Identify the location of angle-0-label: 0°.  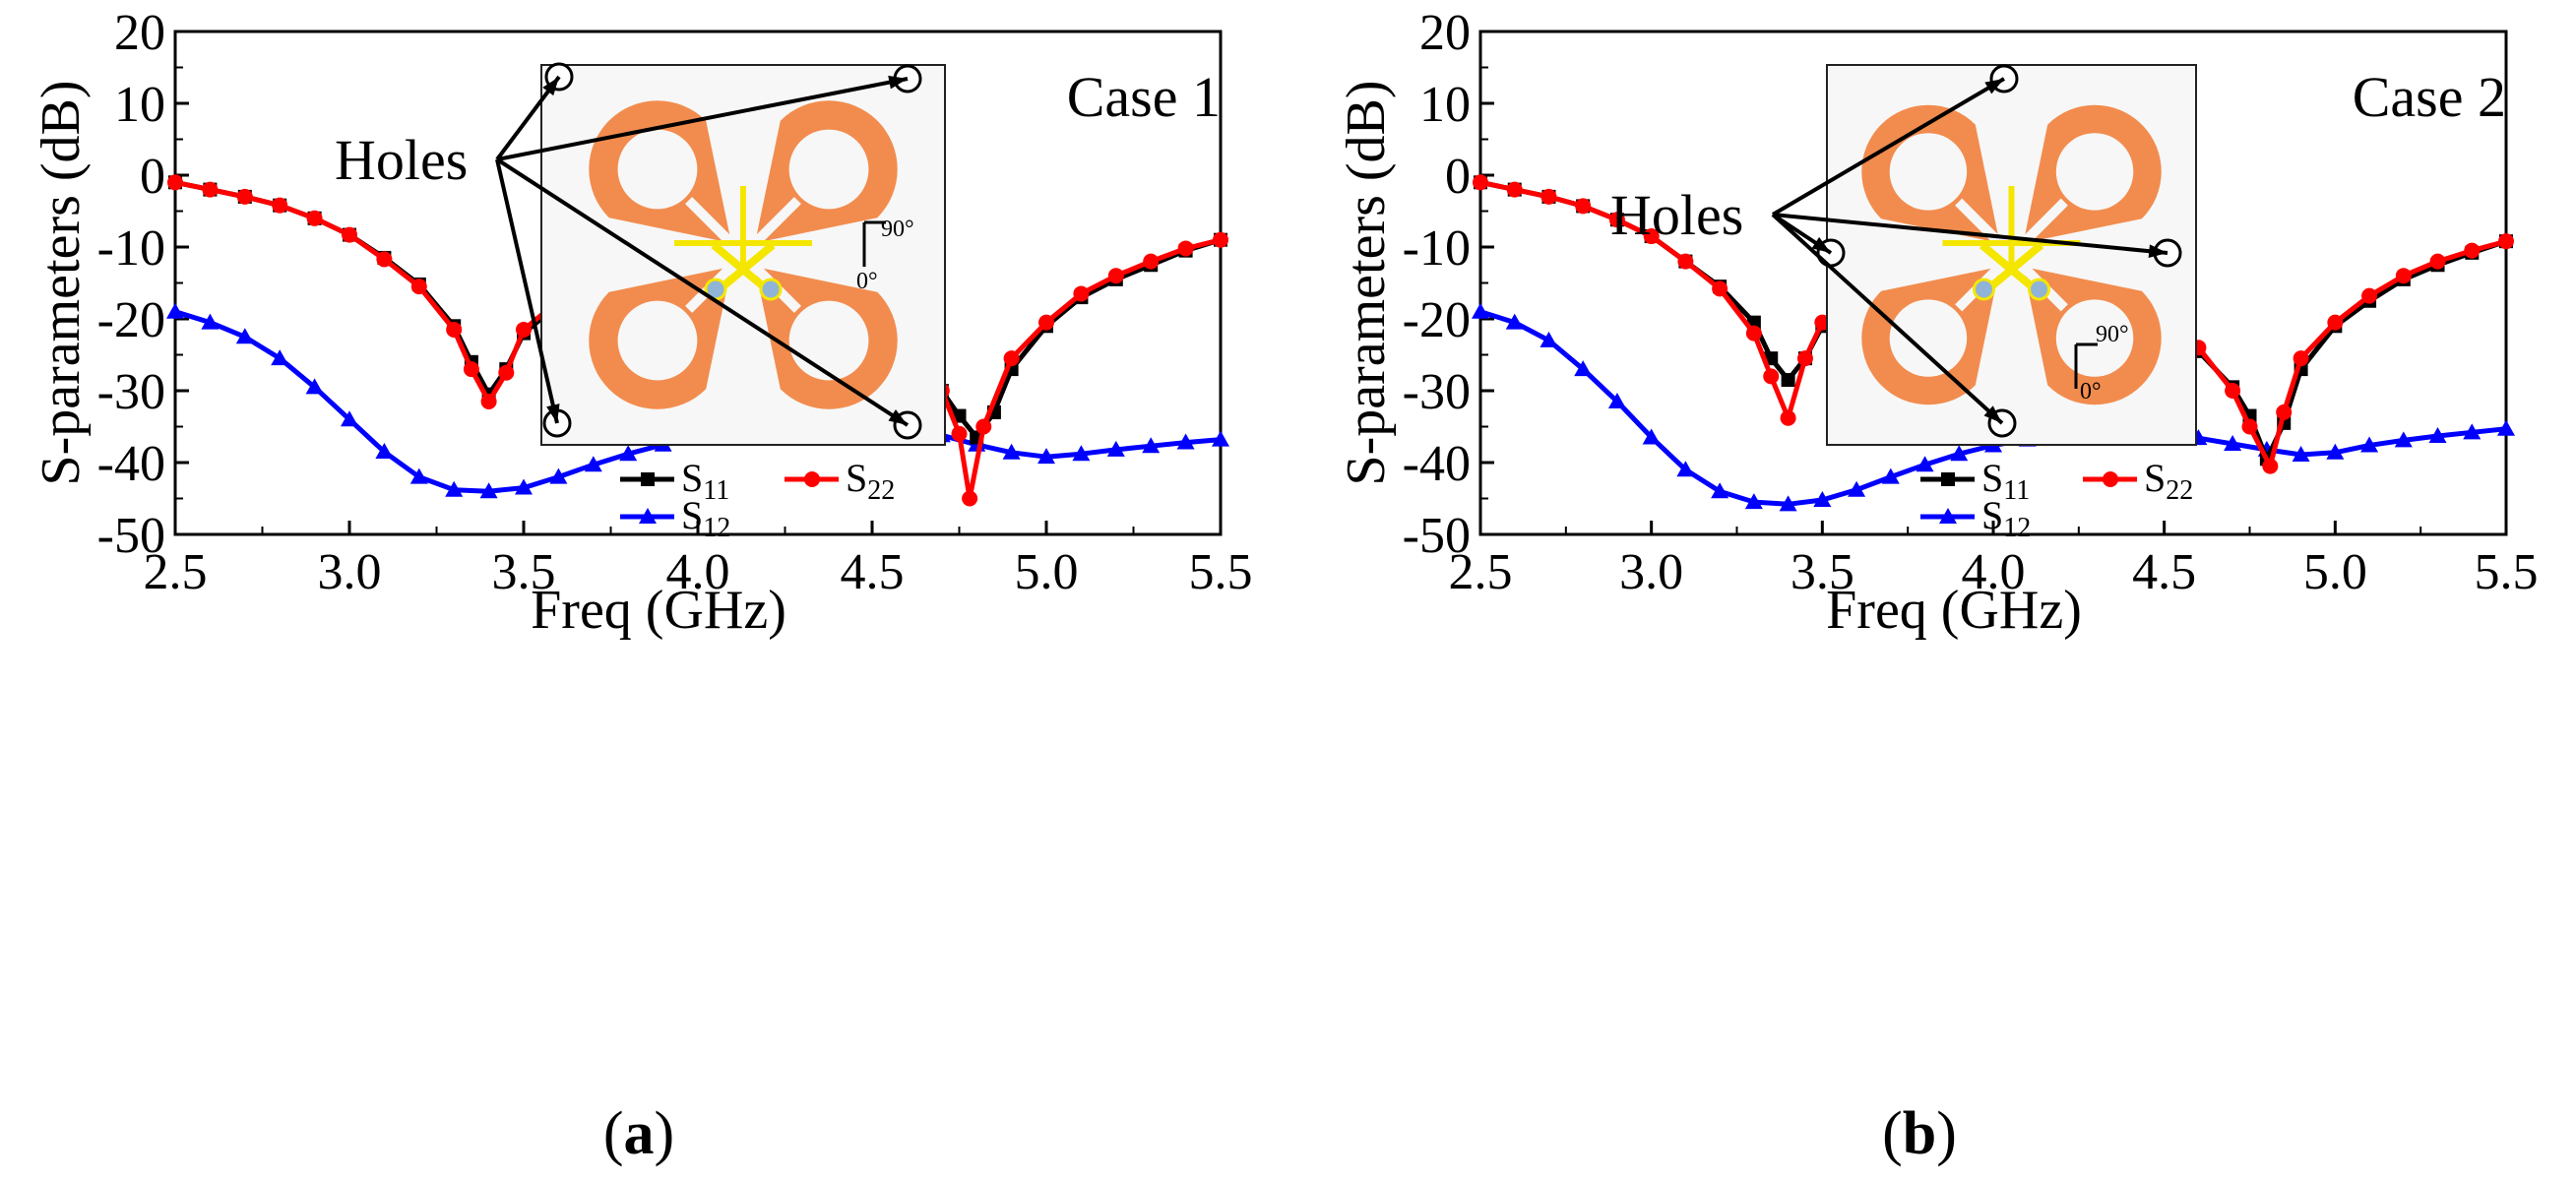
(867, 281).